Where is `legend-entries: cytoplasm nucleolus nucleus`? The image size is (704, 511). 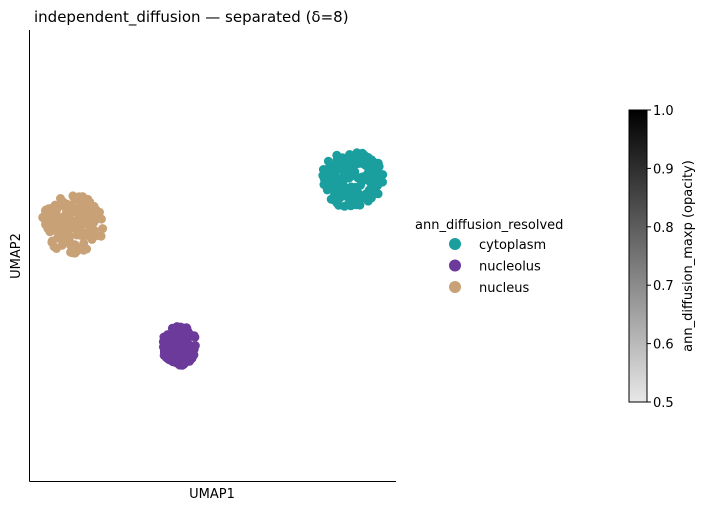 legend-entries: cytoplasm nucleolus nucleus is located at coordinates (497, 267).